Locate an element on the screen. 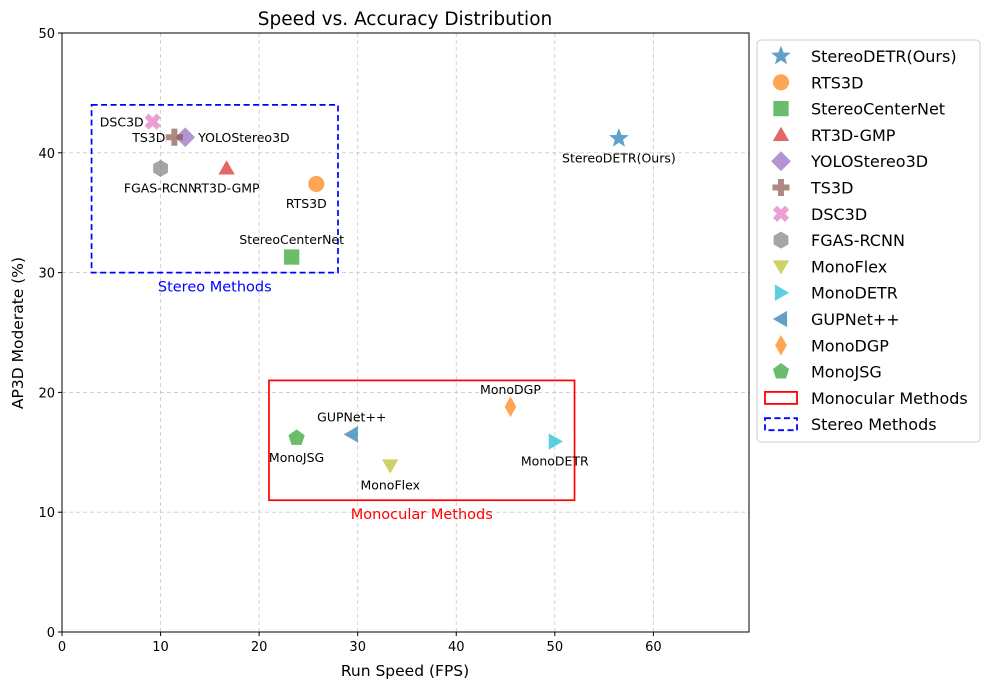 The height and width of the screenshot is (690, 989). ts3d-legend-label: TS3D is located at coordinates (831, 188).